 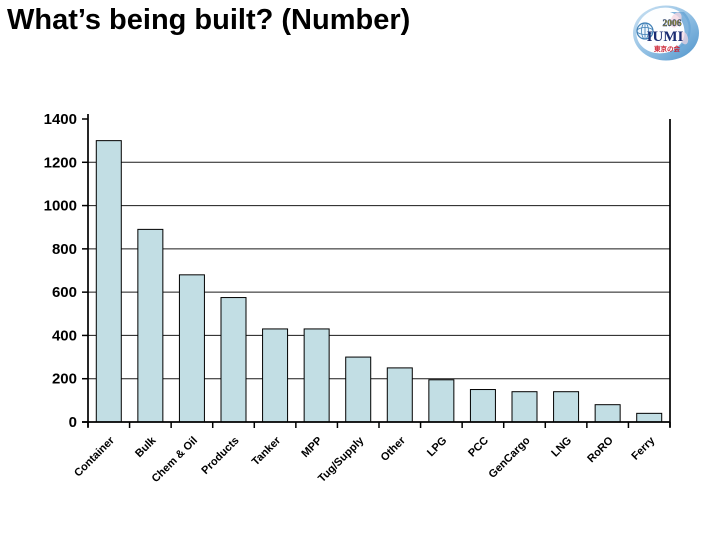 What do you see at coordinates (510, 457) in the screenshot?
I see `x-axis-label: GenCargo` at bounding box center [510, 457].